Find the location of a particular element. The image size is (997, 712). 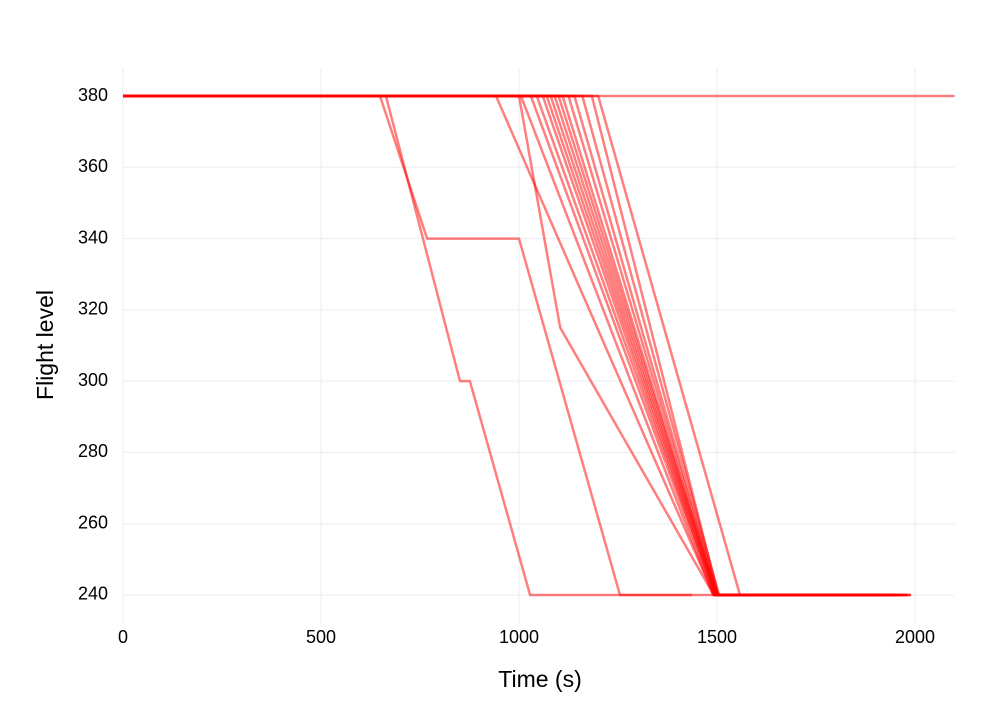

y-axis-title: Flight level is located at coordinates (45, 345).